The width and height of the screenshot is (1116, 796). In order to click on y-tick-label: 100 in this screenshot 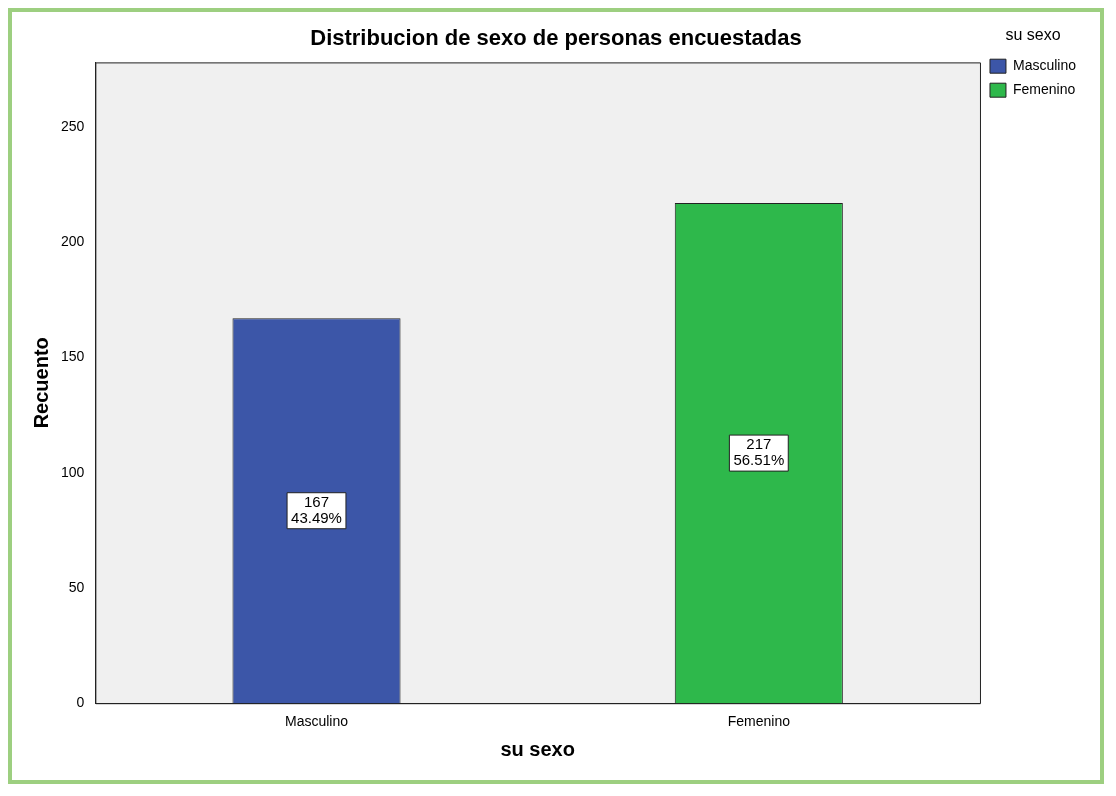, I will do `click(73, 471)`.